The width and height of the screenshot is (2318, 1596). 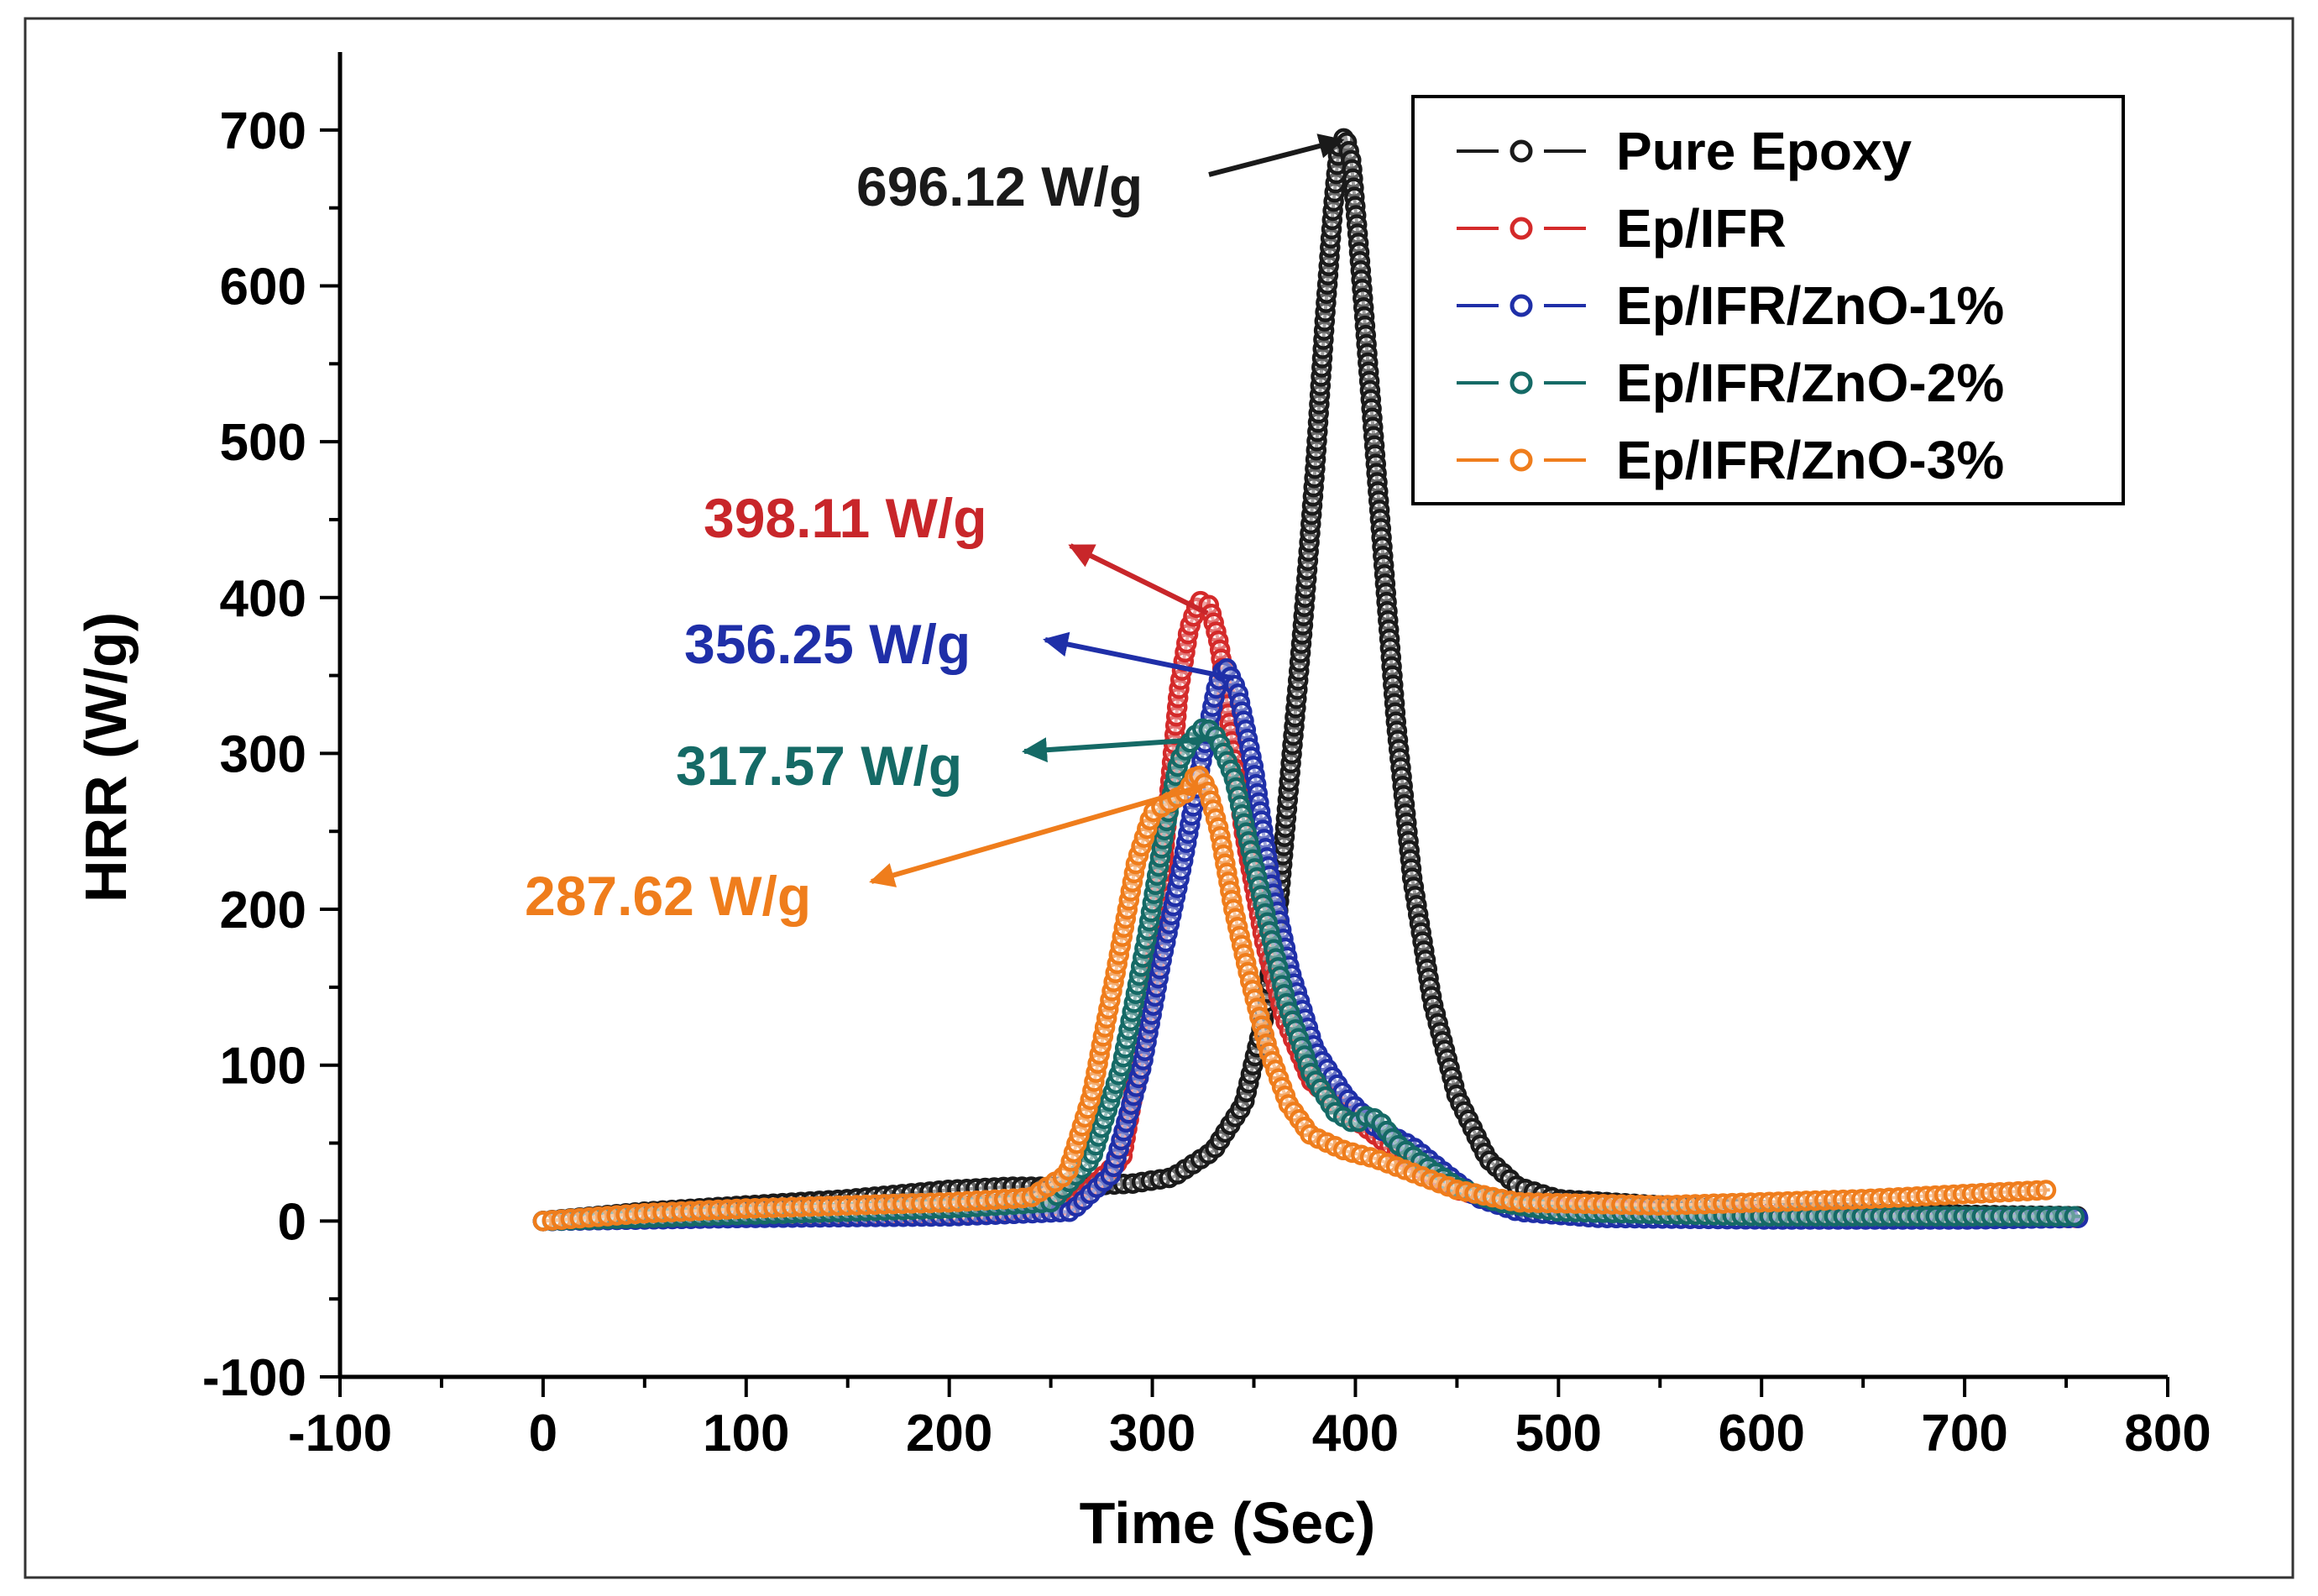 I want to click on legend-item-ep-ifr-zno-3: Ep/IFR/ZnO-3%, so click(x=1730, y=460).